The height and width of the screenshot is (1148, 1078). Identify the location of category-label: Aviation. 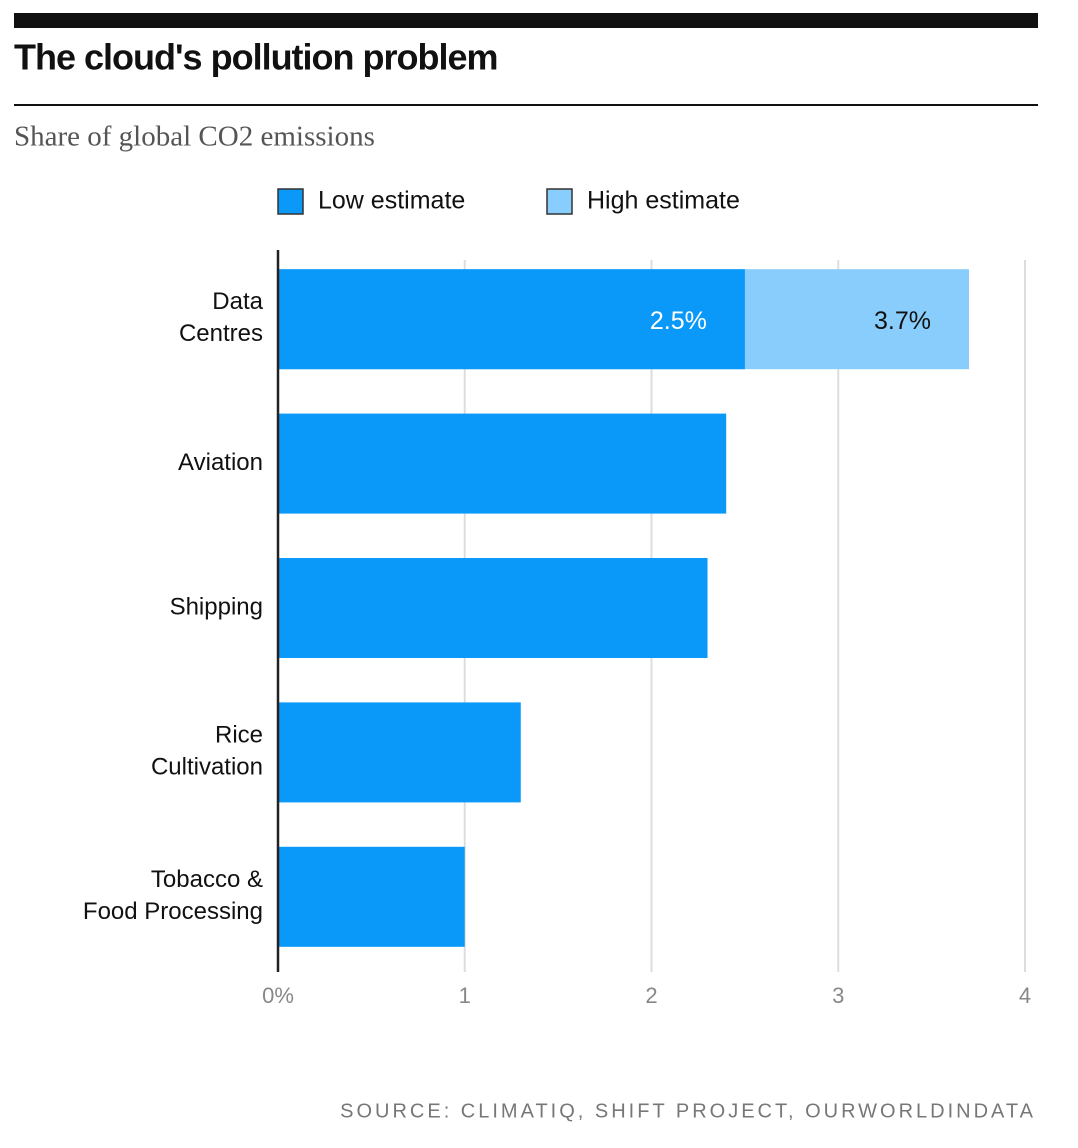
(220, 462).